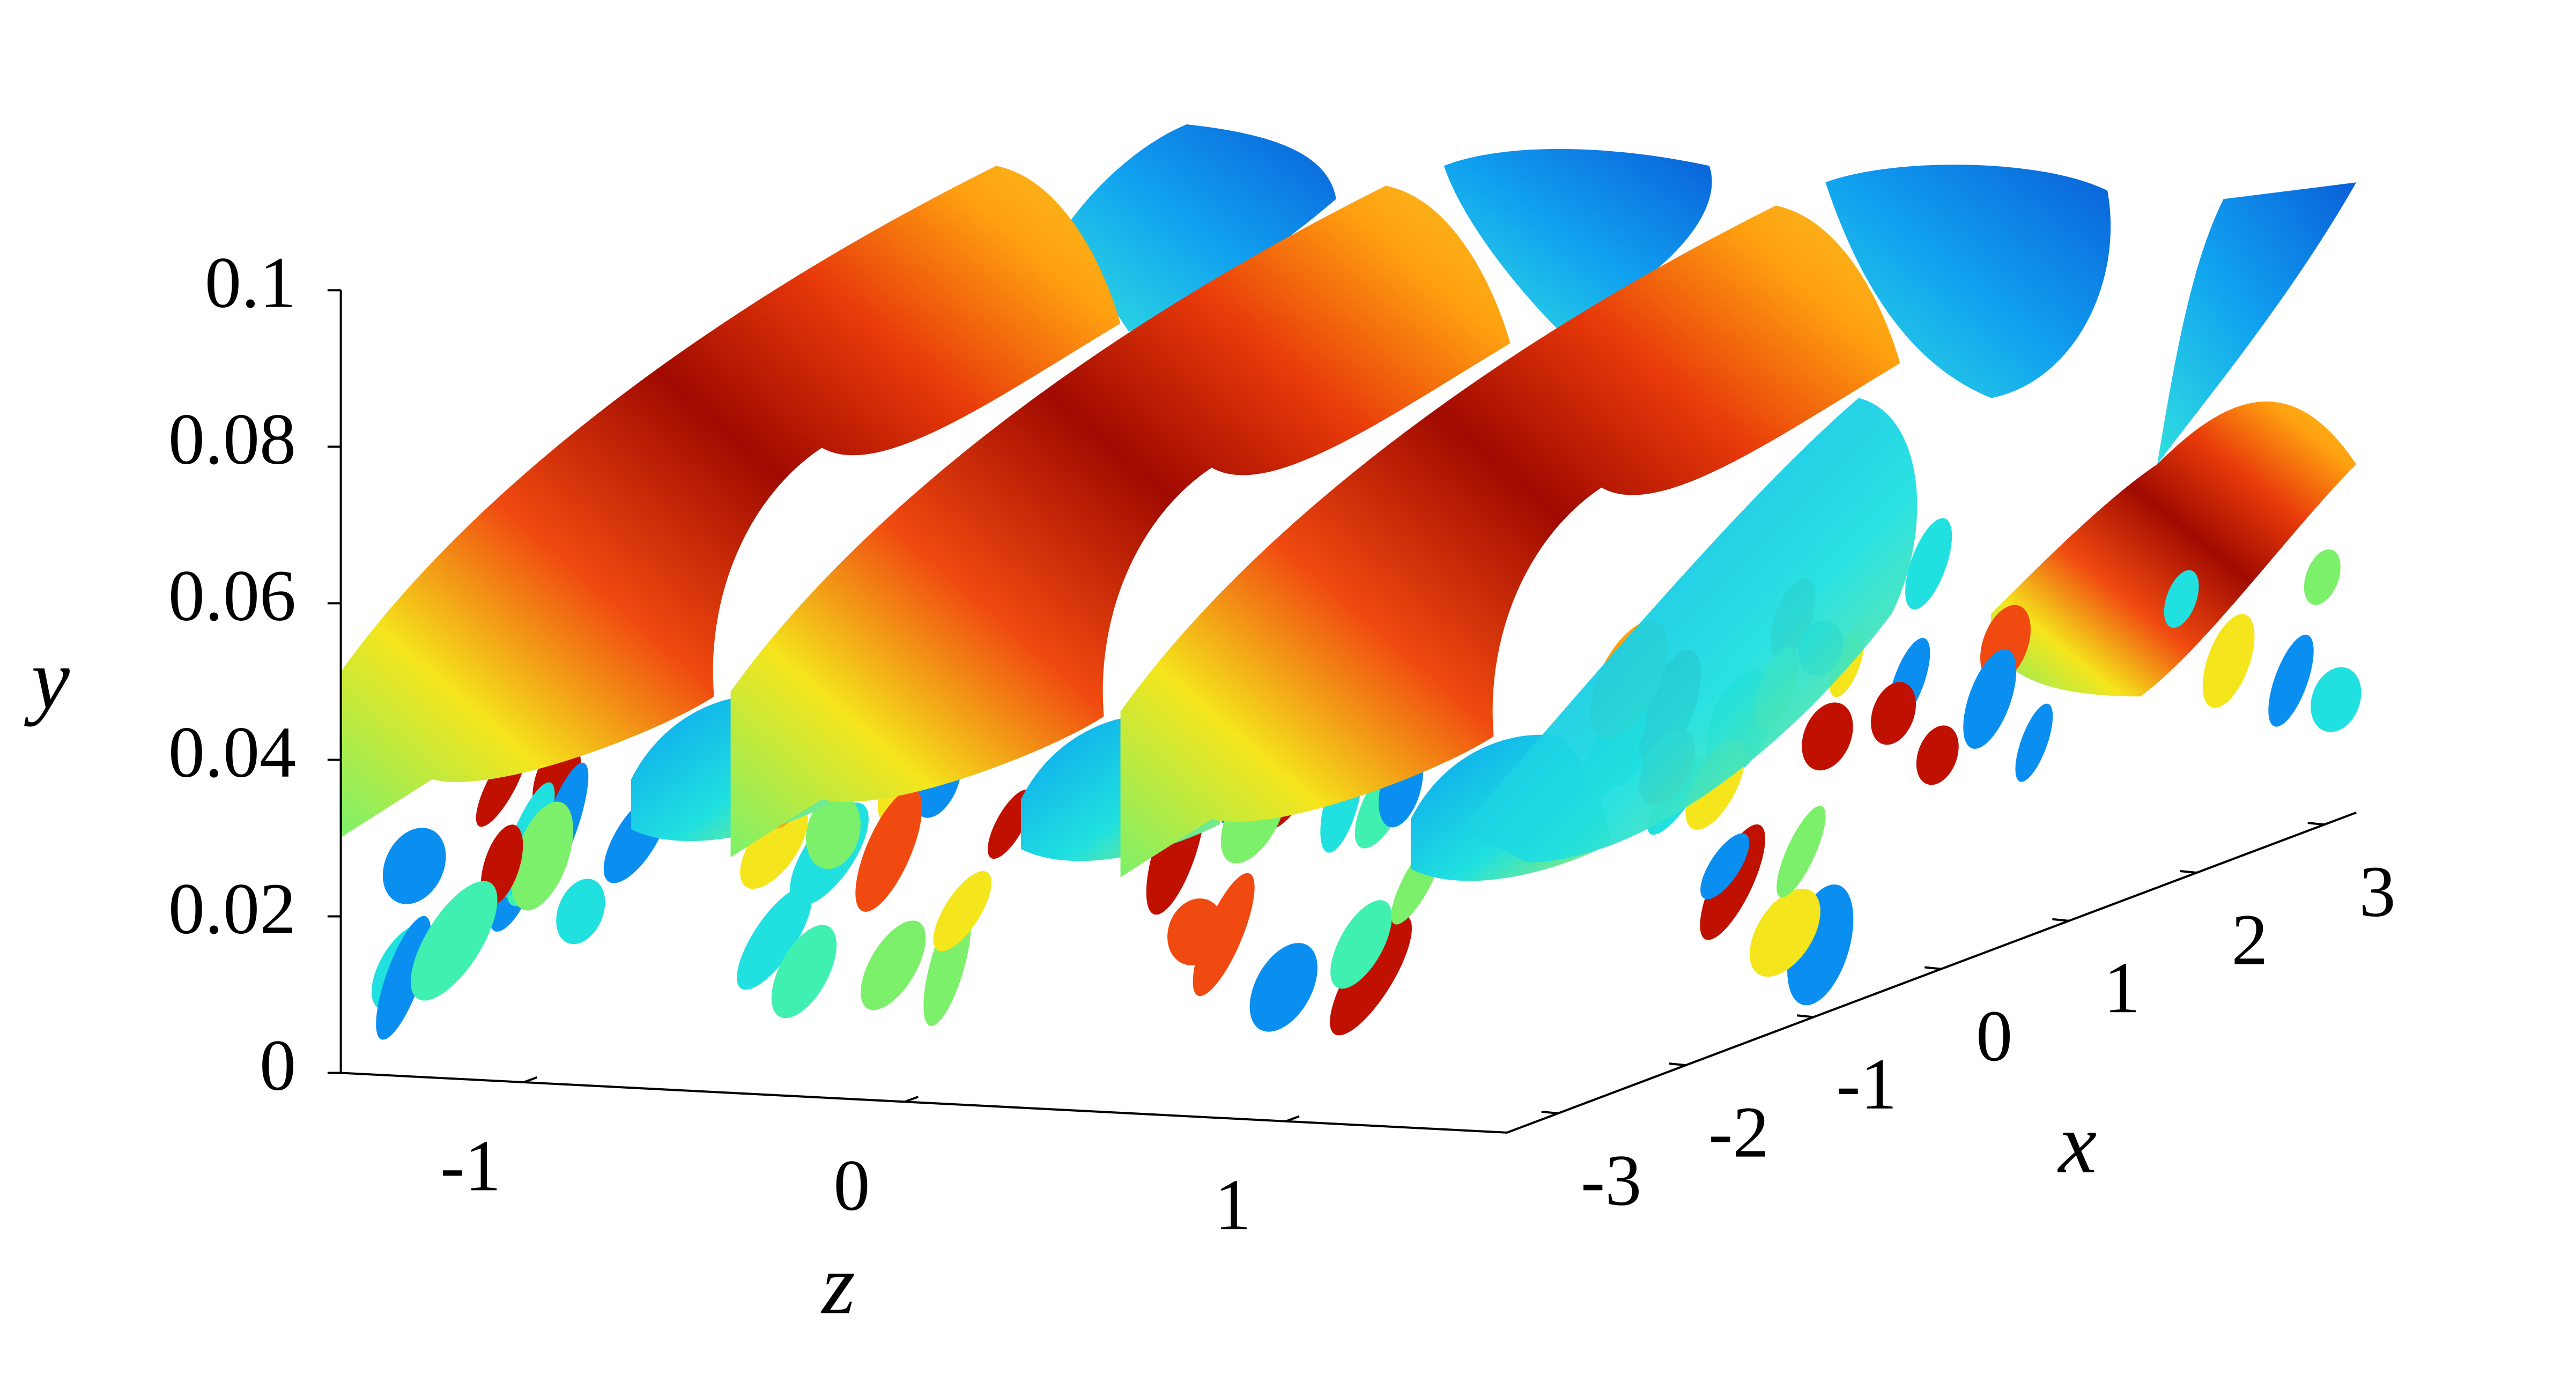  I want to click on x-tick-label: -2, so click(1738, 1132).